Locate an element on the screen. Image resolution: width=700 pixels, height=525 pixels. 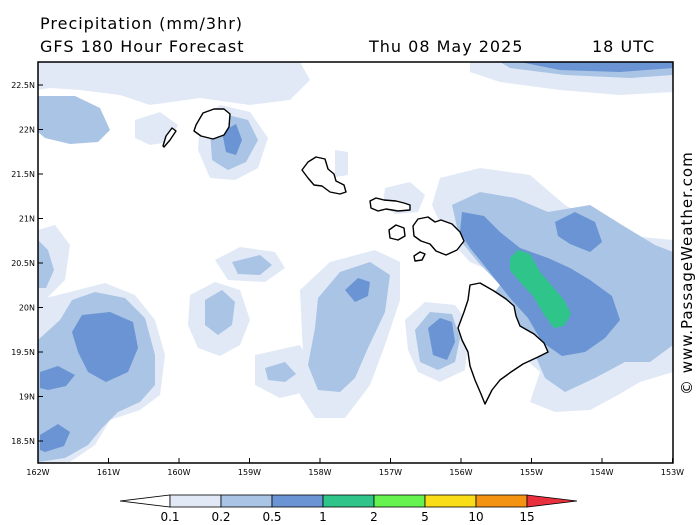
lat-label: 19N is located at coordinates (27, 397).